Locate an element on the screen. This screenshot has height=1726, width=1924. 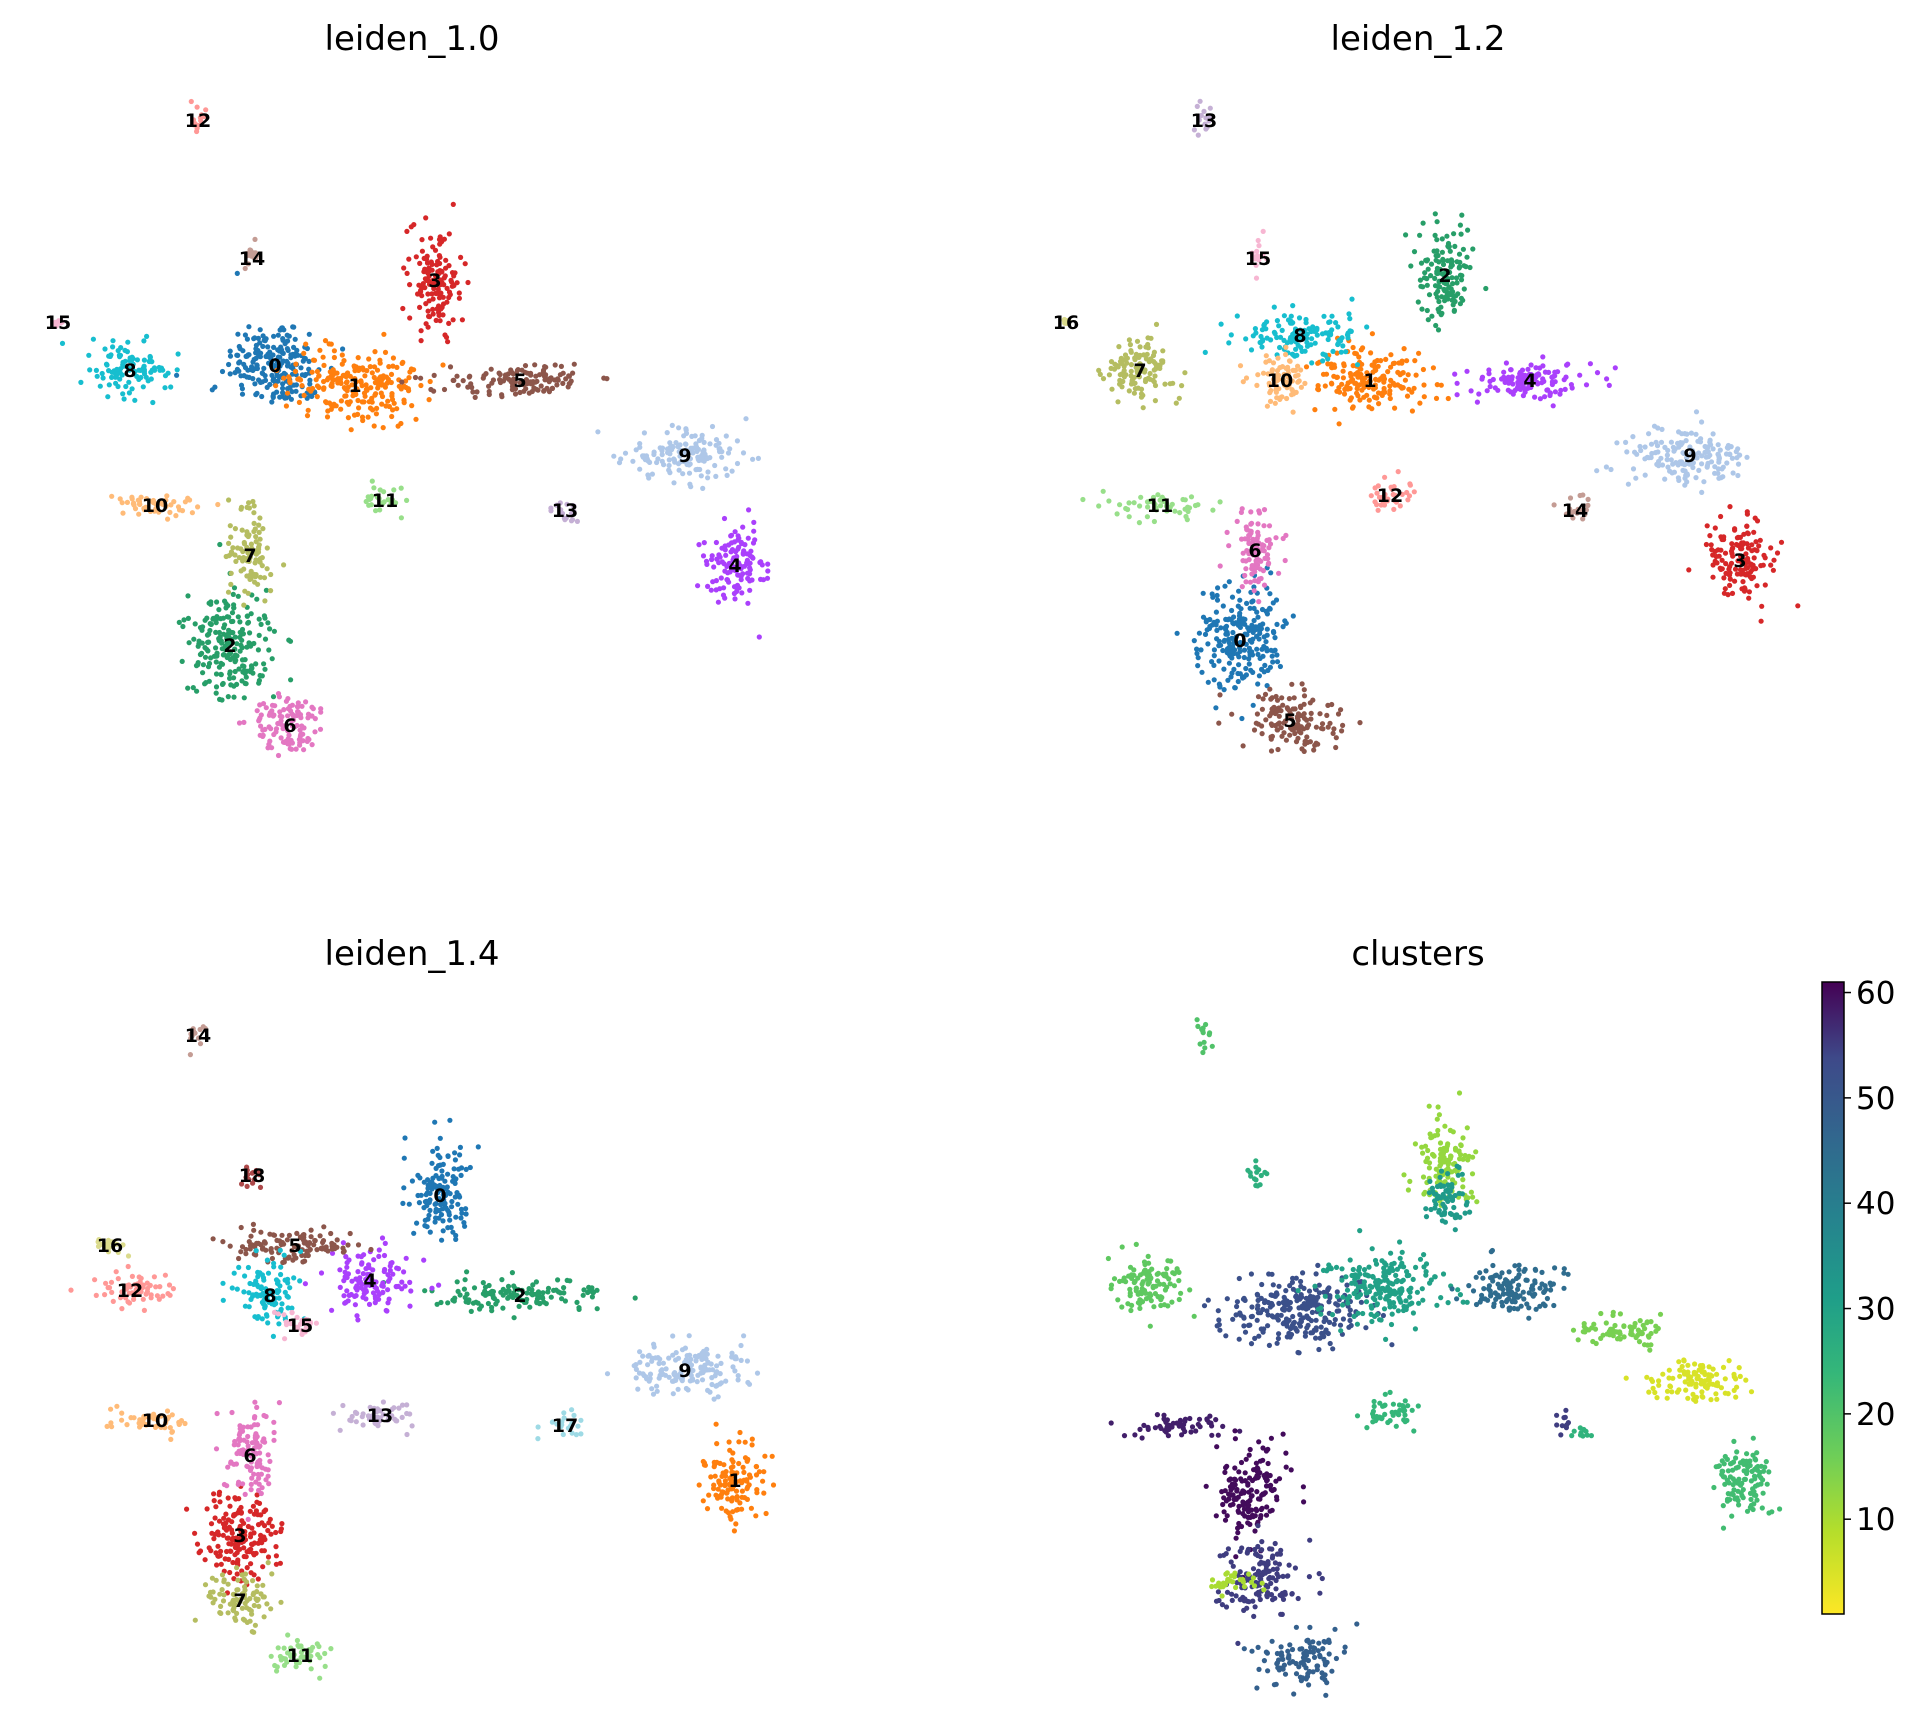
panel-title: leiden_1.4 is located at coordinates (412, 954).